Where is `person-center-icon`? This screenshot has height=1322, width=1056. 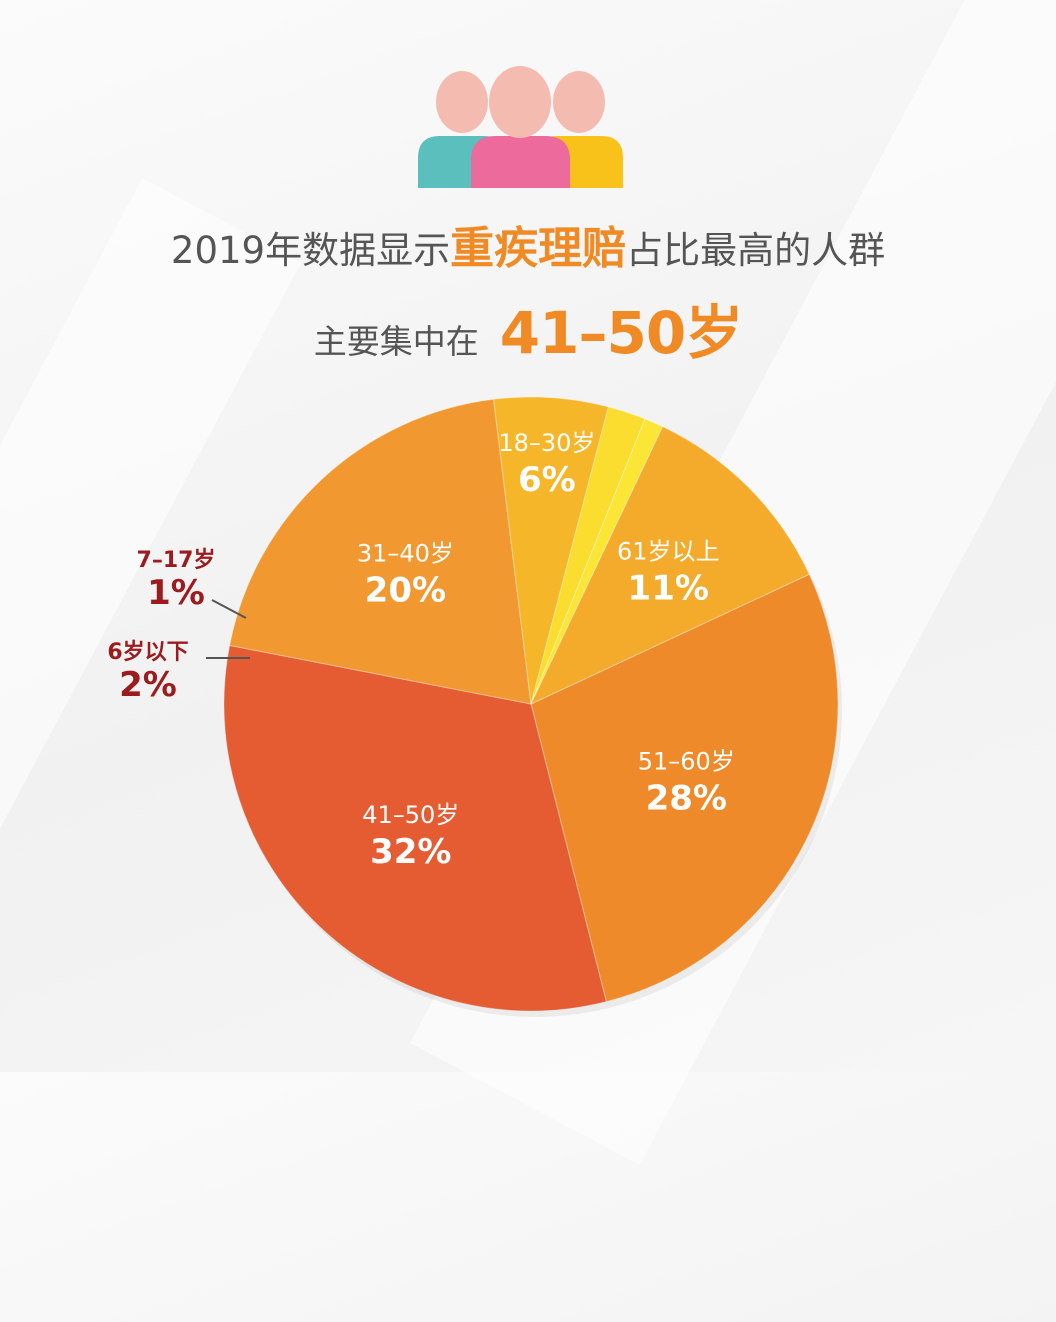 person-center-icon is located at coordinates (520, 127).